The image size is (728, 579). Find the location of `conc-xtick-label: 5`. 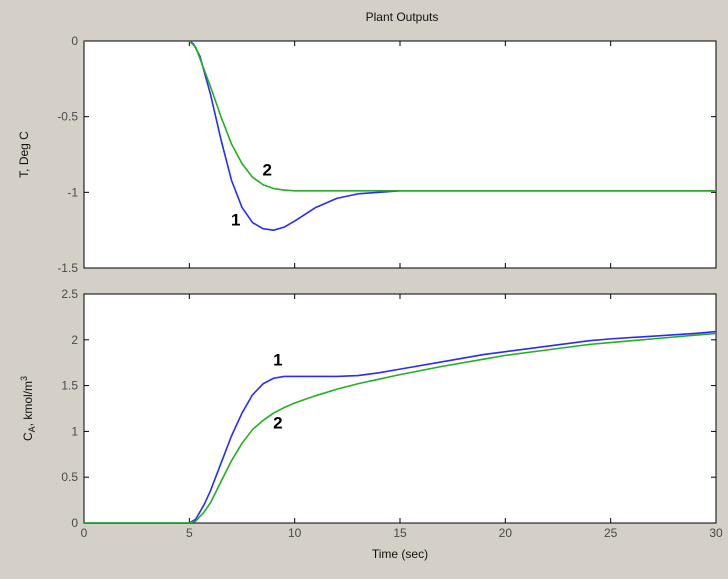

conc-xtick-label: 5 is located at coordinates (189, 533).